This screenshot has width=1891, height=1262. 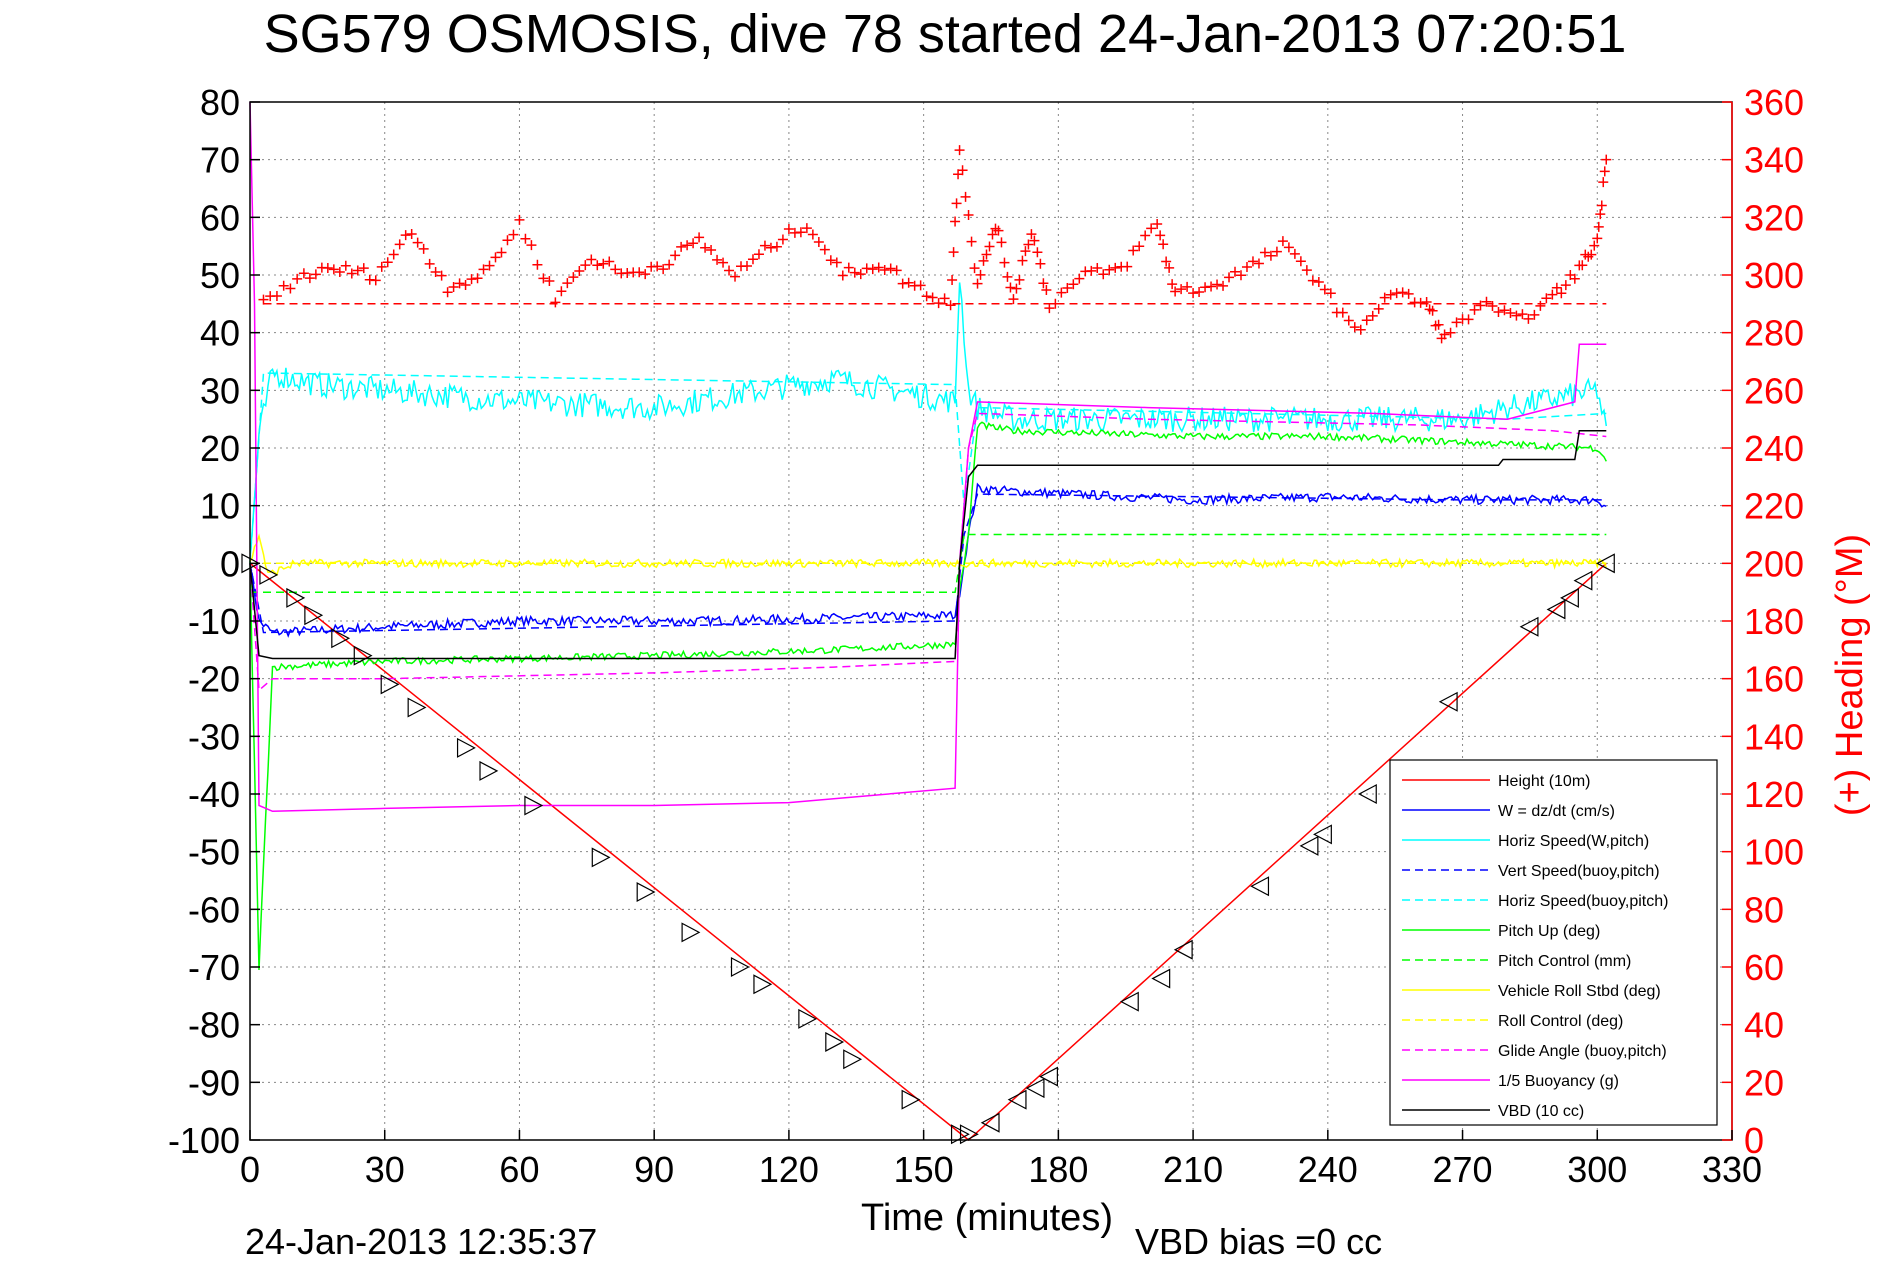 What do you see at coordinates (1850, 675) in the screenshot?
I see `right-axis-label: (+) Heading (°M)` at bounding box center [1850, 675].